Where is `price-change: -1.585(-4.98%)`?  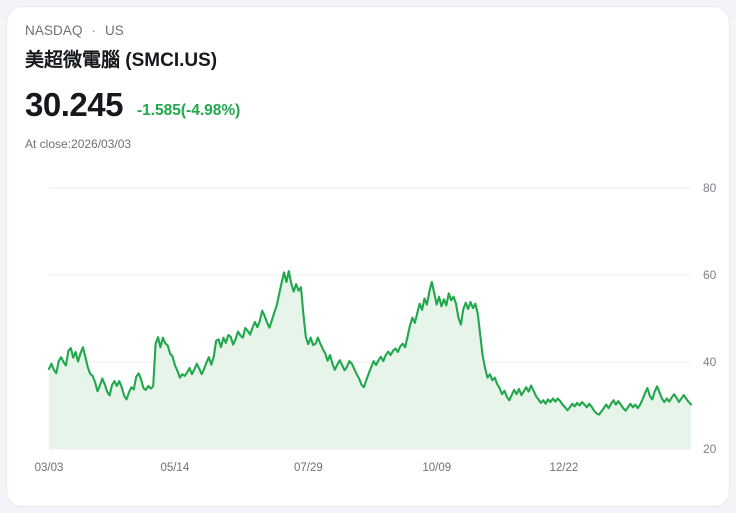 price-change: -1.585(-4.98%) is located at coordinates (188, 110).